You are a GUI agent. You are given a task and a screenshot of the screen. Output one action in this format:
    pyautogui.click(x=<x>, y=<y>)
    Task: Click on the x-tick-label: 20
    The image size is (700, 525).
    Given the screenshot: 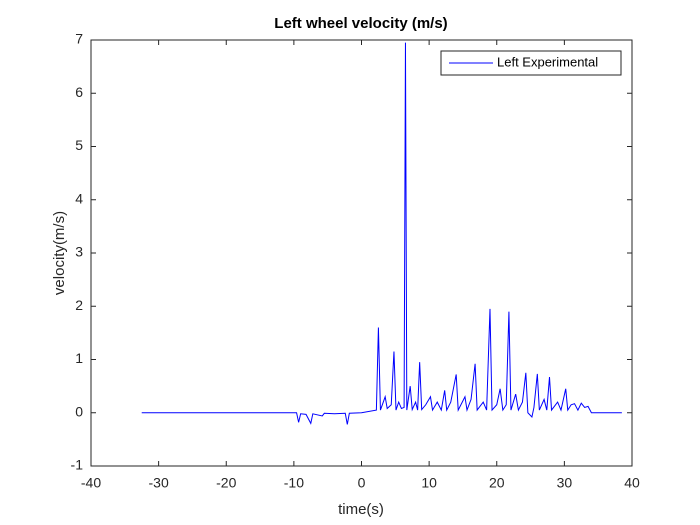 What is the action you would take?
    pyautogui.click(x=497, y=483)
    